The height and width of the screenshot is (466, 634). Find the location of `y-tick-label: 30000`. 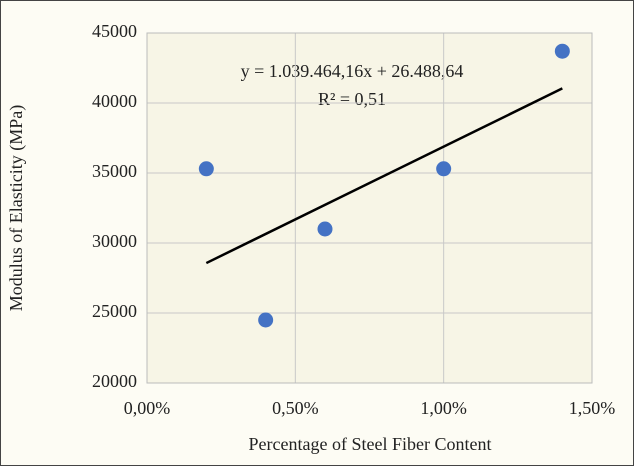

y-tick-label: 30000 is located at coordinates (114, 241).